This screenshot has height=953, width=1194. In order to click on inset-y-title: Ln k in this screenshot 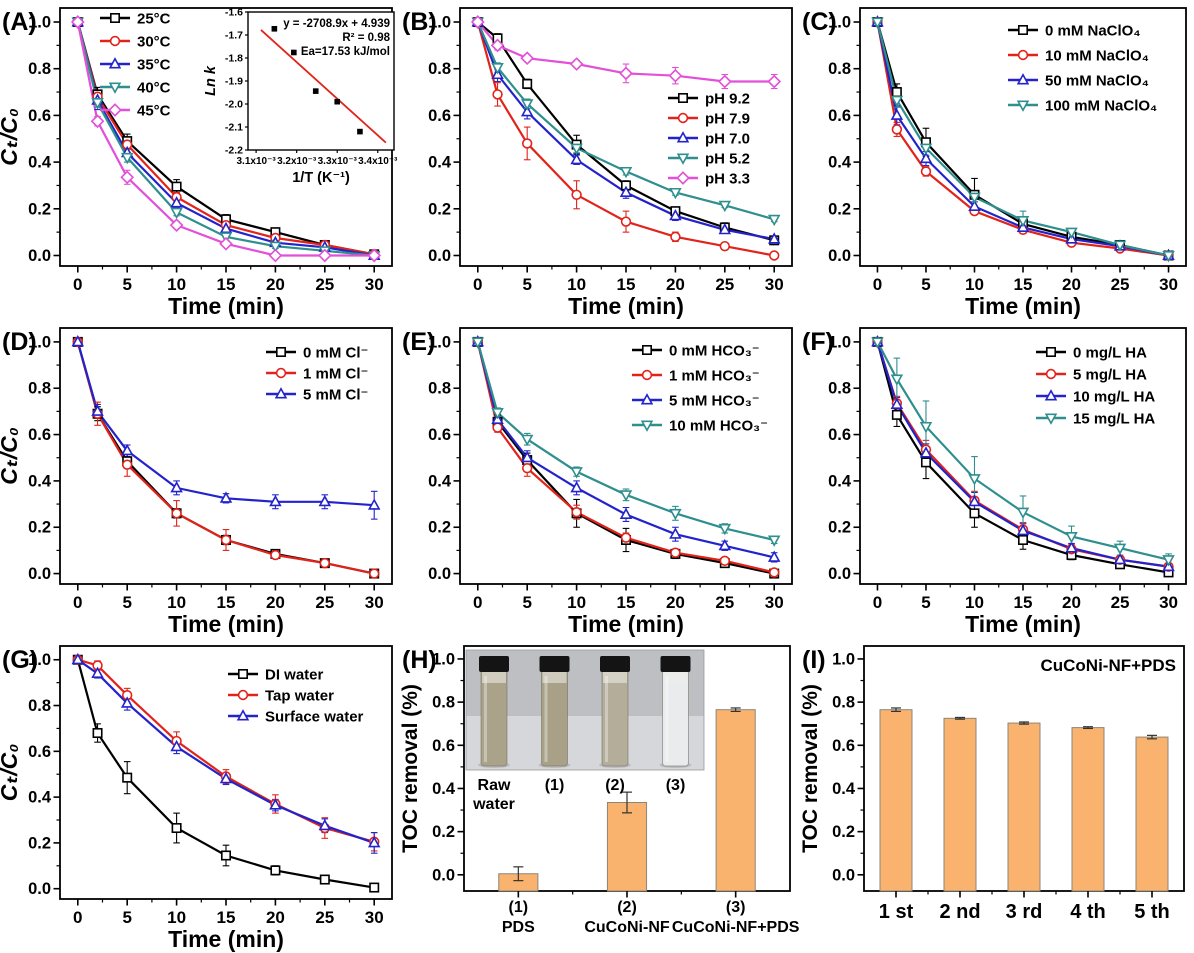, I will do `click(211, 80)`.